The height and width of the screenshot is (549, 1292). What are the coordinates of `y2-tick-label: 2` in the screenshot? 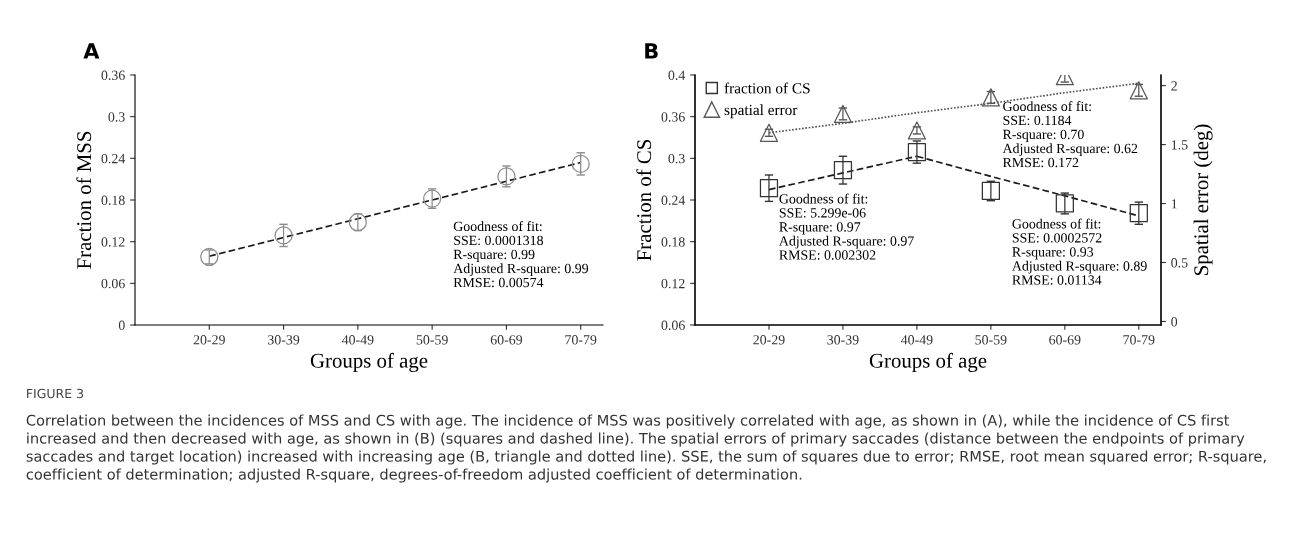 It's located at (1174, 86).